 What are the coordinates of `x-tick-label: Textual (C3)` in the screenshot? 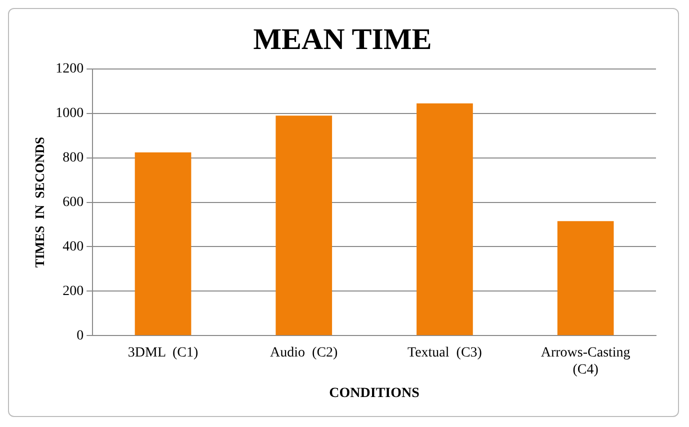 It's located at (445, 353).